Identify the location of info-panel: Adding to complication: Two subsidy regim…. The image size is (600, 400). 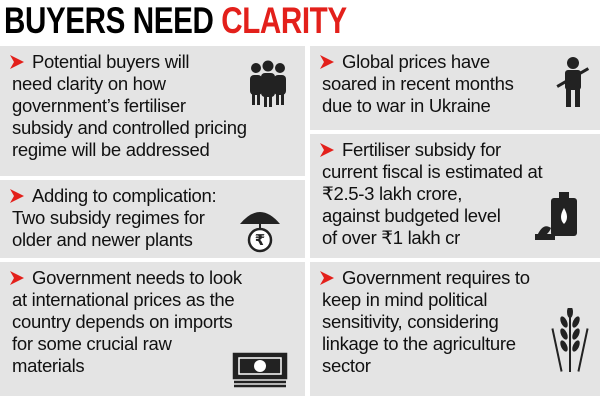
(152, 219).